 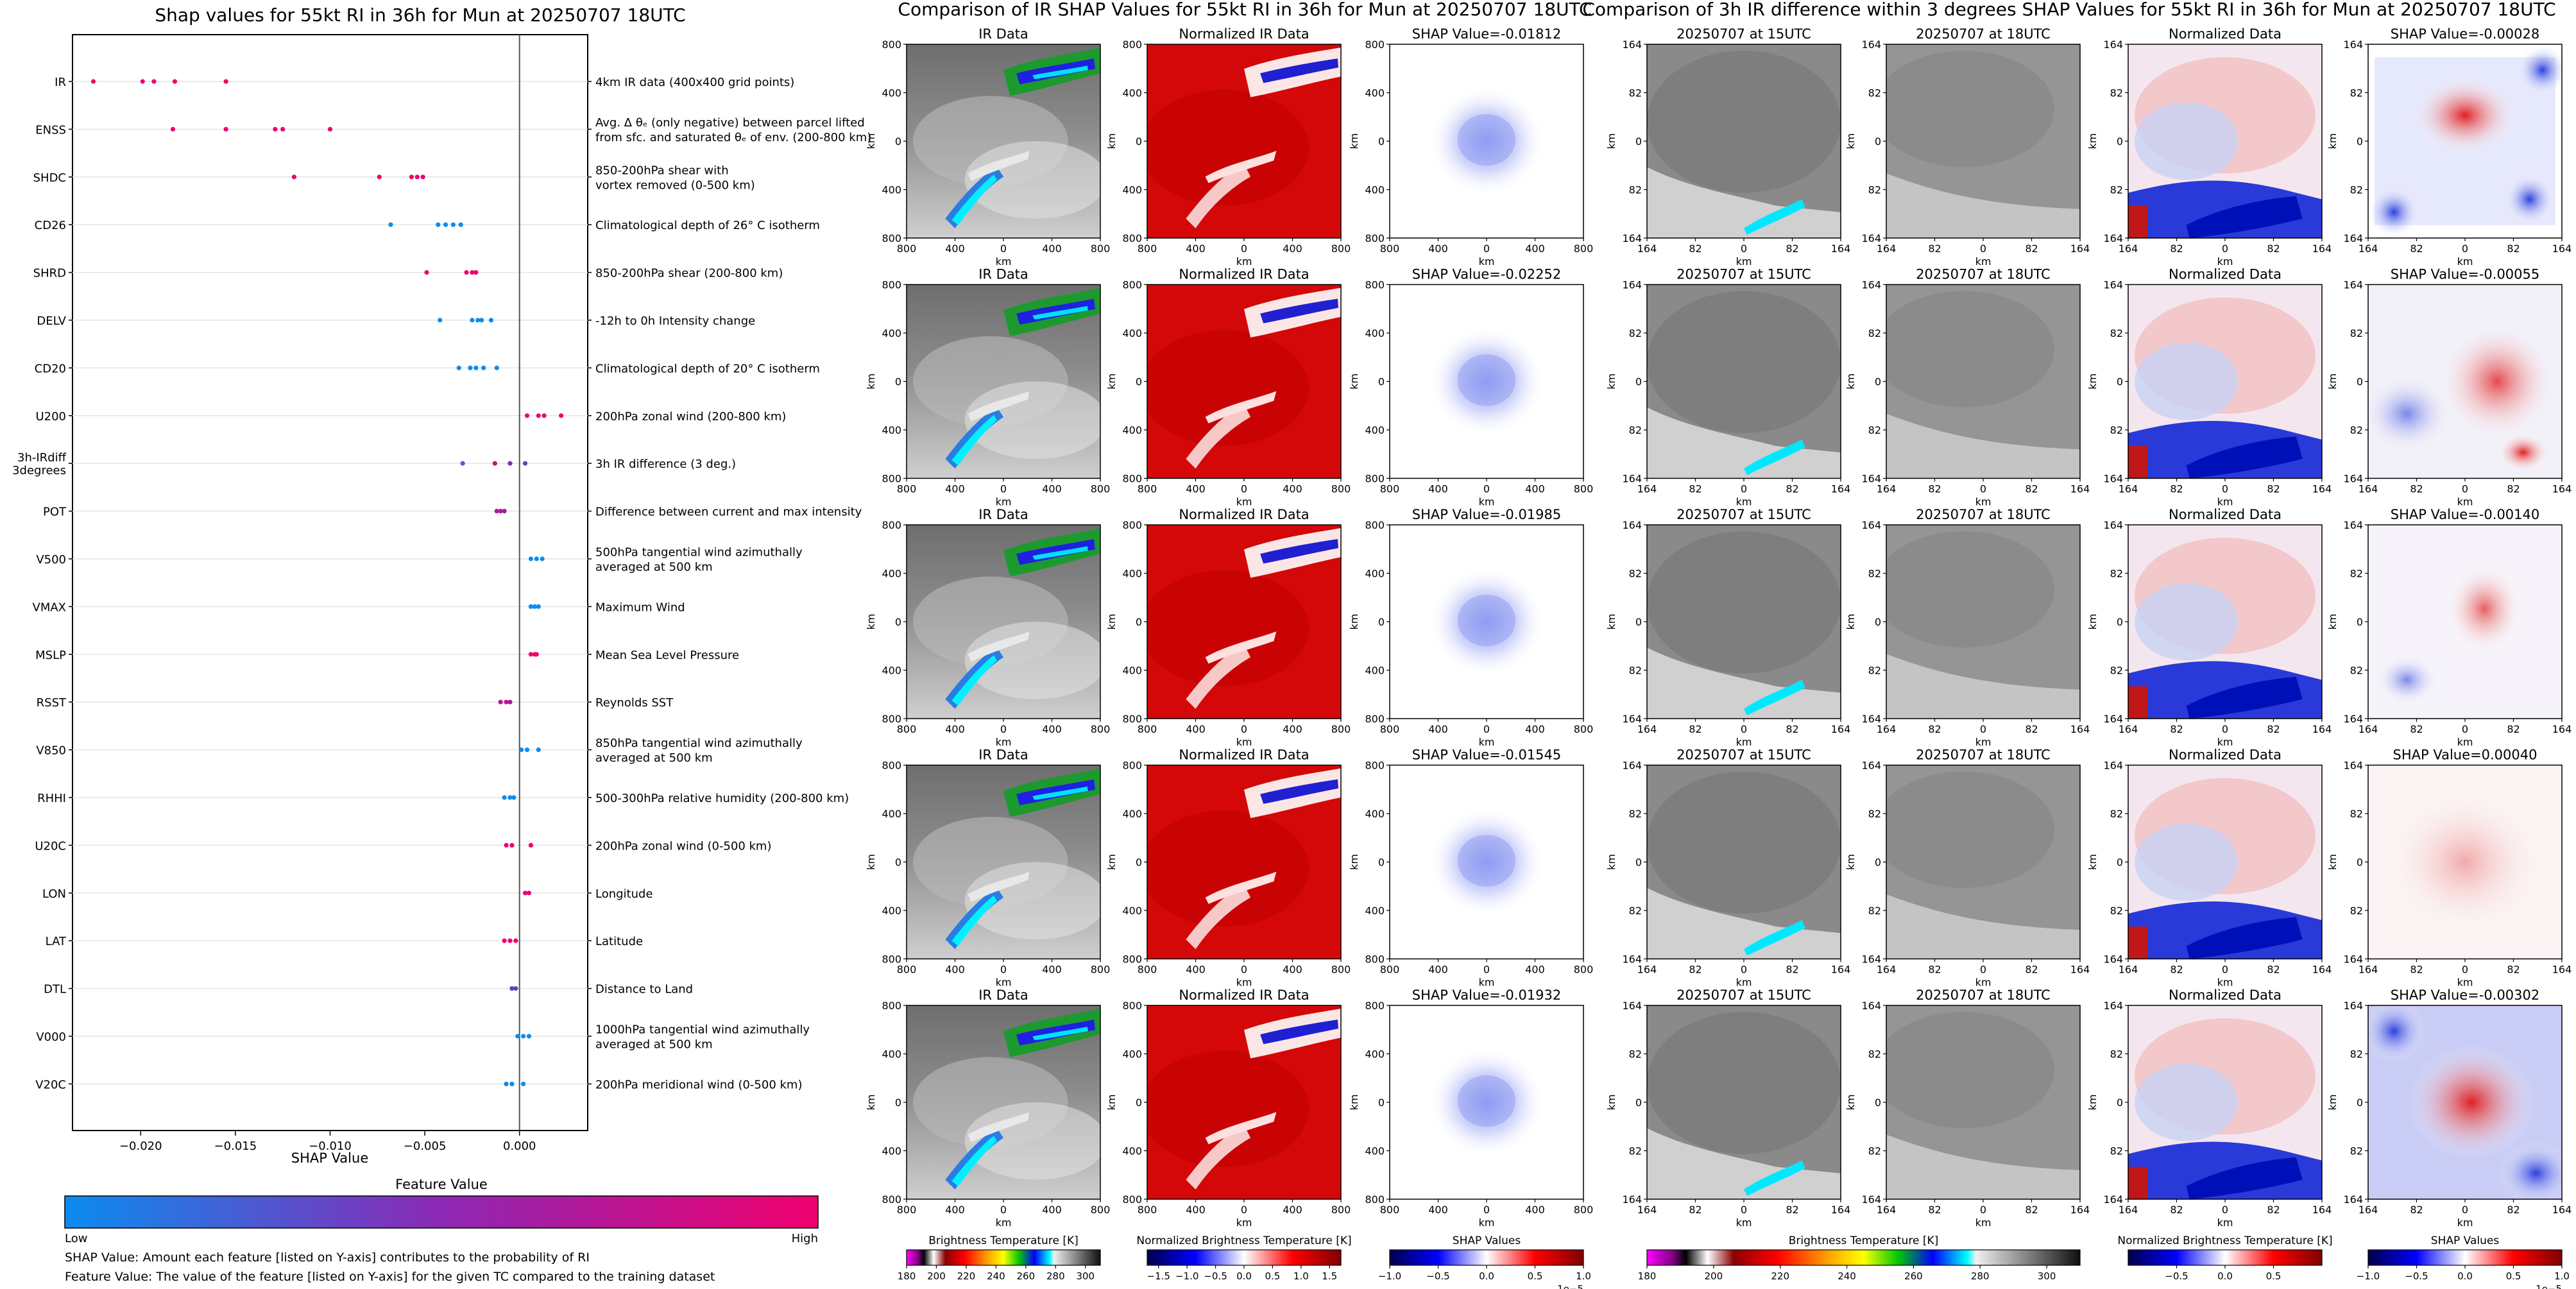 I want to click on feature-name: DTL, so click(x=55, y=990).